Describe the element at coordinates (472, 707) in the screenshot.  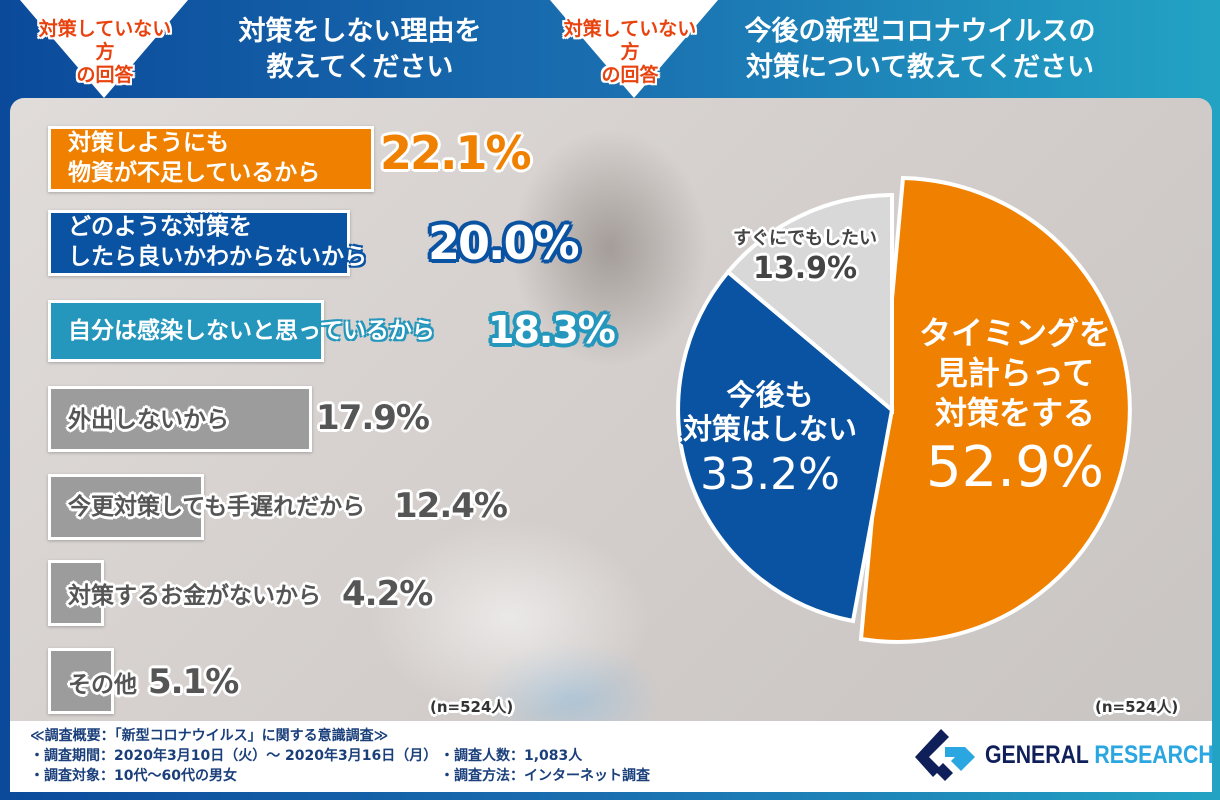
I see `bar-sample-size: (n=524人)` at that location.